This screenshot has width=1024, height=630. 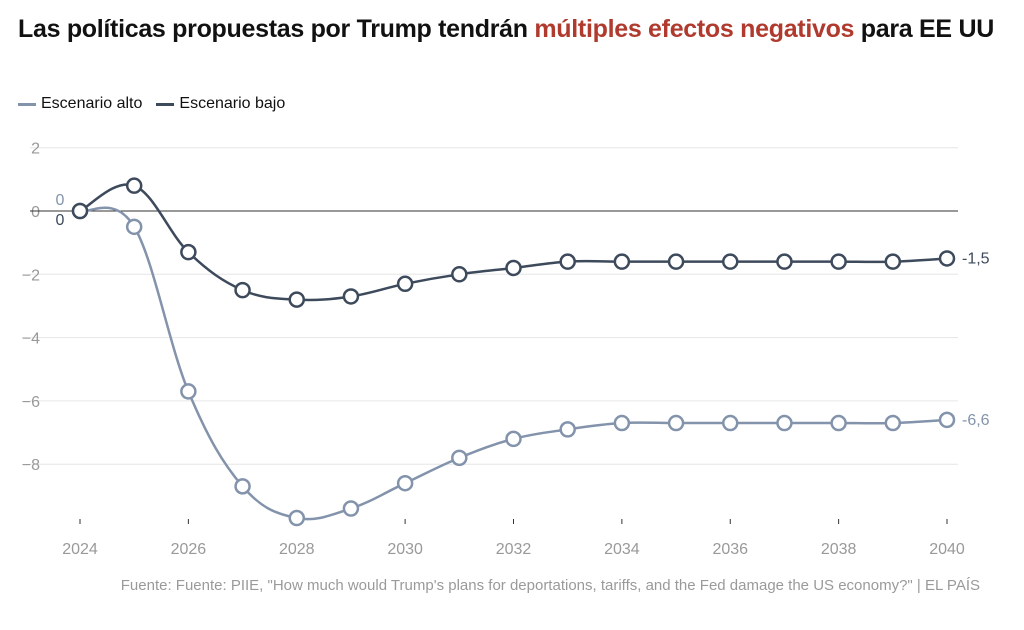 I want to click on legend-item-alto: Escenario alto, so click(x=80, y=104).